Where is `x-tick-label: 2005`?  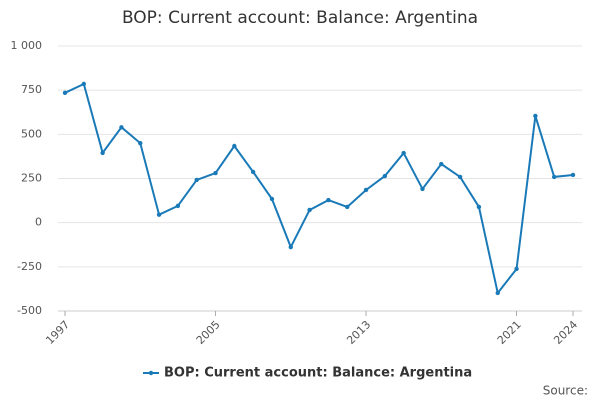
x-tick-label: 2005 is located at coordinates (208, 332).